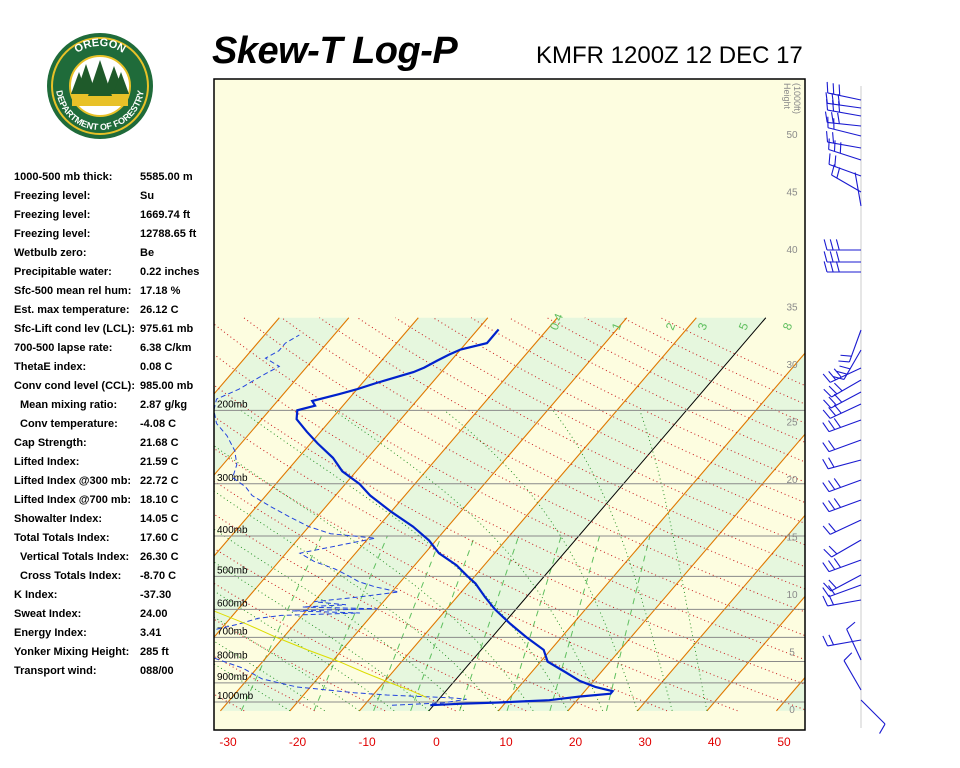 Image resolution: width=960 pixels, height=768 pixels. What do you see at coordinates (669, 55) in the screenshot?
I see `station-time-label: KMFR 1200Z 12 DEC 17` at bounding box center [669, 55].